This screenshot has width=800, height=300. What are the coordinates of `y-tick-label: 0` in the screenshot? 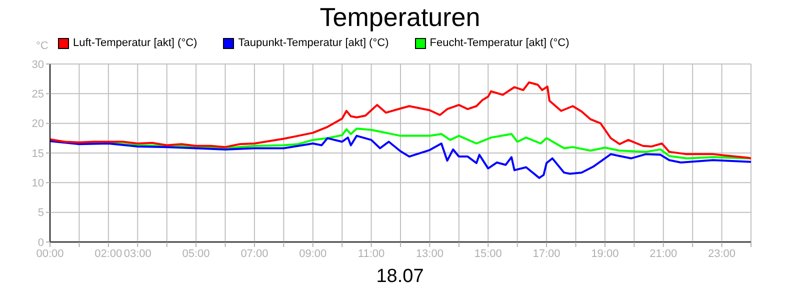 It's located at (41, 242).